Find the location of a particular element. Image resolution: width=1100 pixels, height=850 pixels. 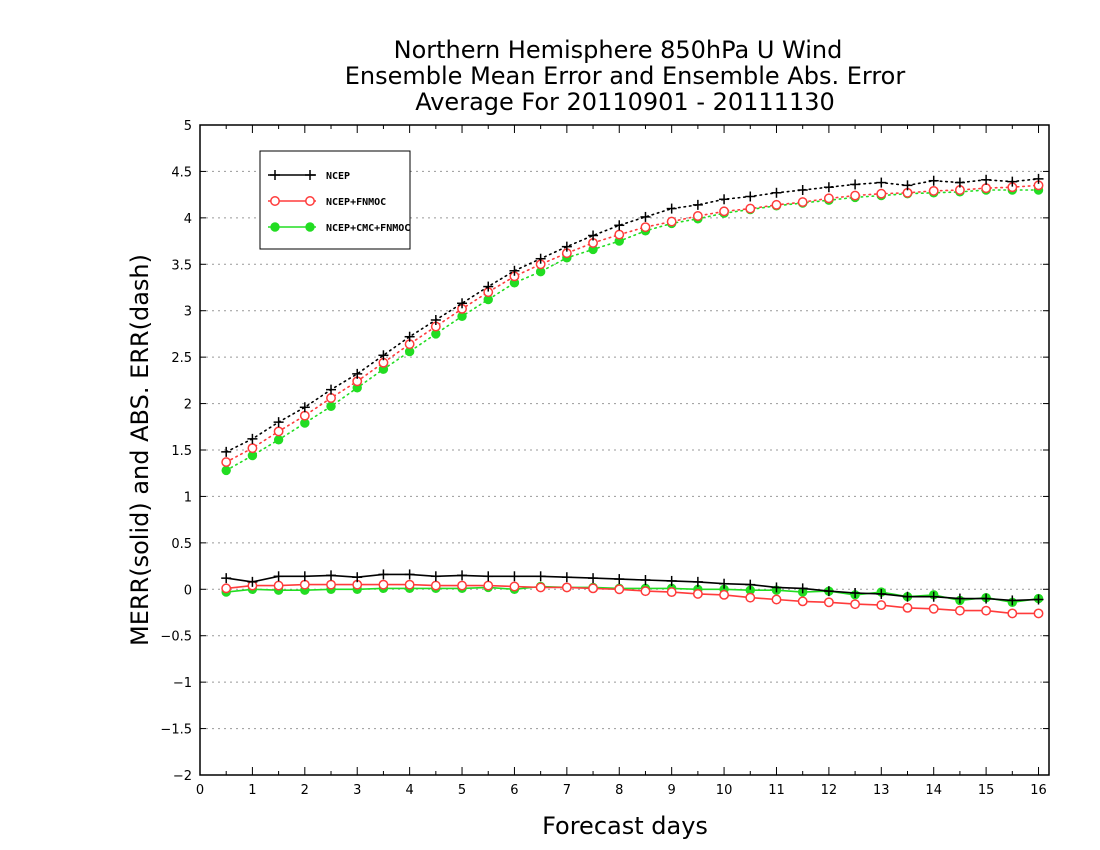

y-tick-label: 4.5 is located at coordinates (181, 172).